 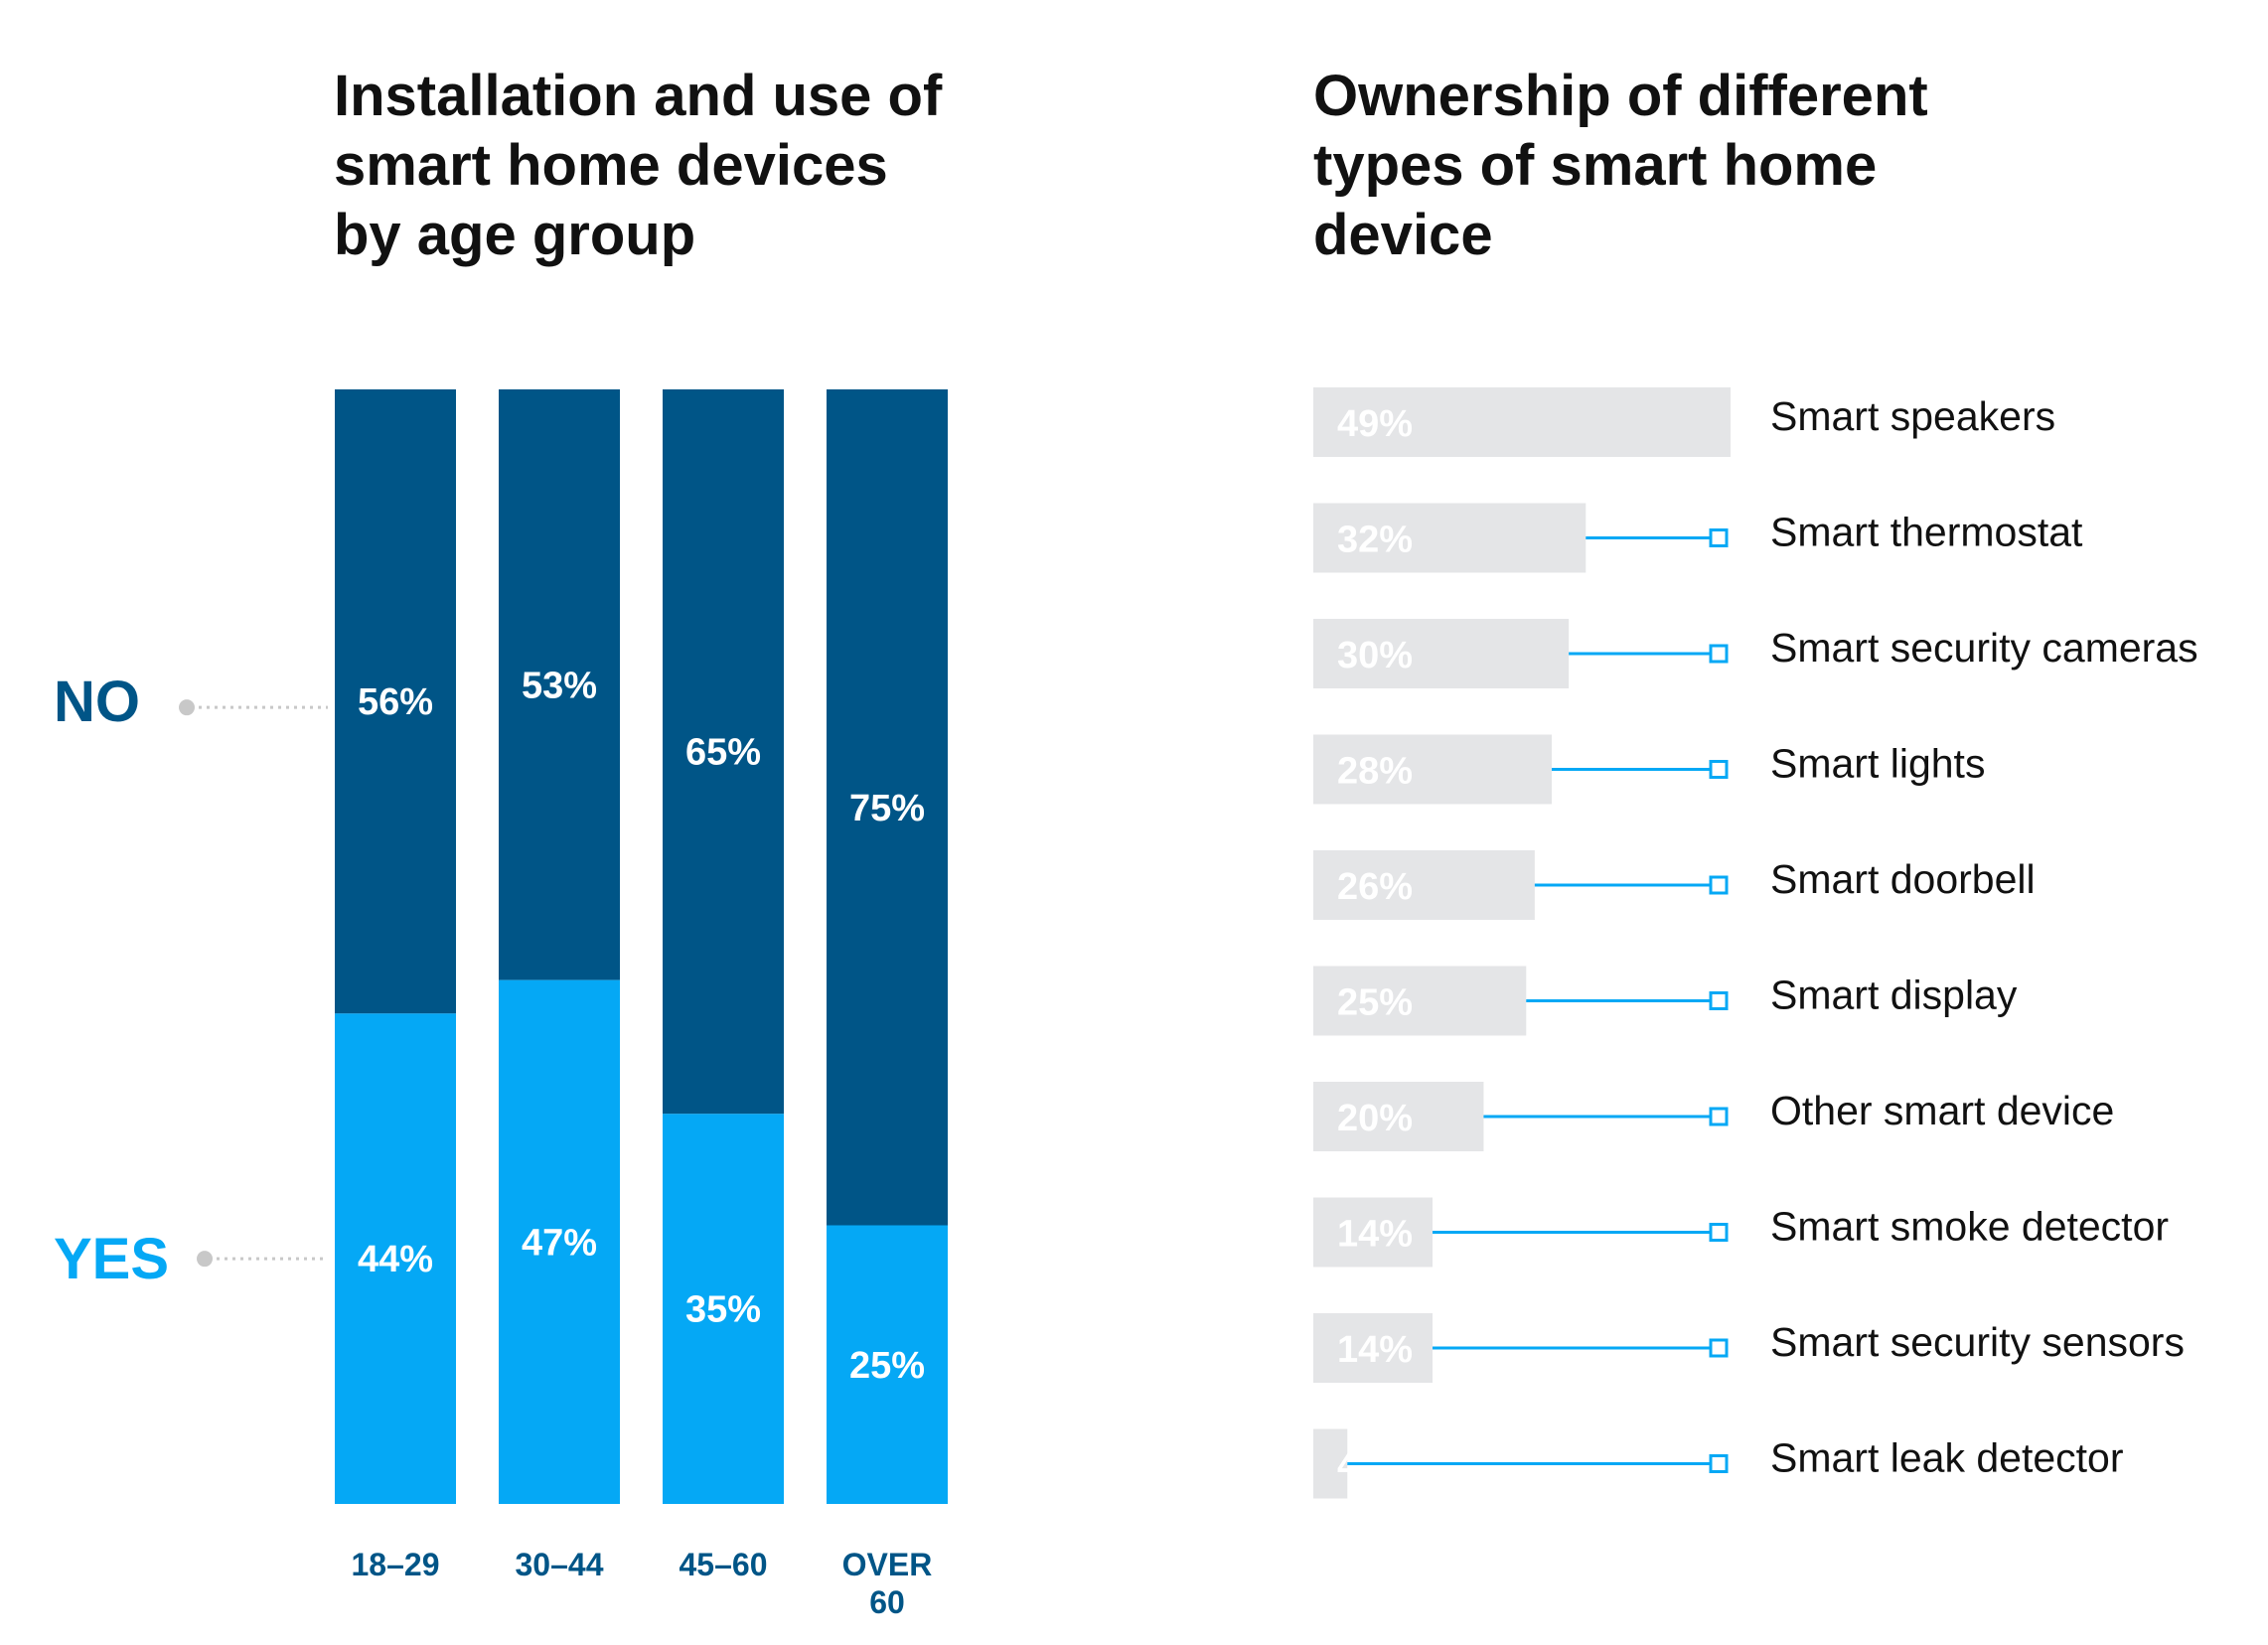 I want to click on device-bar-value-7: 14%, so click(x=1375, y=1235).